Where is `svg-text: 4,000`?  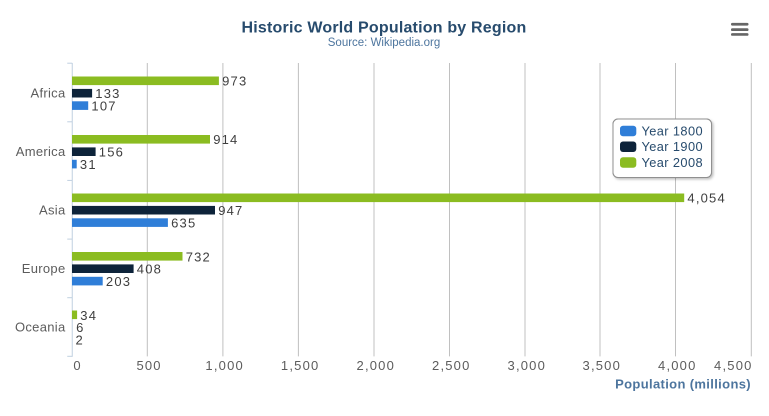 svg-text: 4,000 is located at coordinates (677, 365).